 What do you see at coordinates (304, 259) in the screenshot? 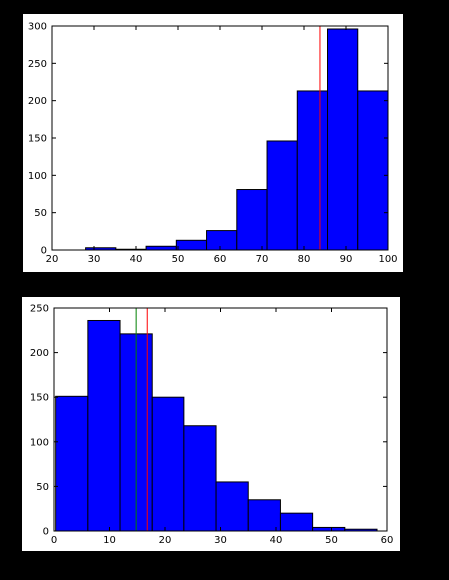
I see `x-tick-label: 80` at bounding box center [304, 259].